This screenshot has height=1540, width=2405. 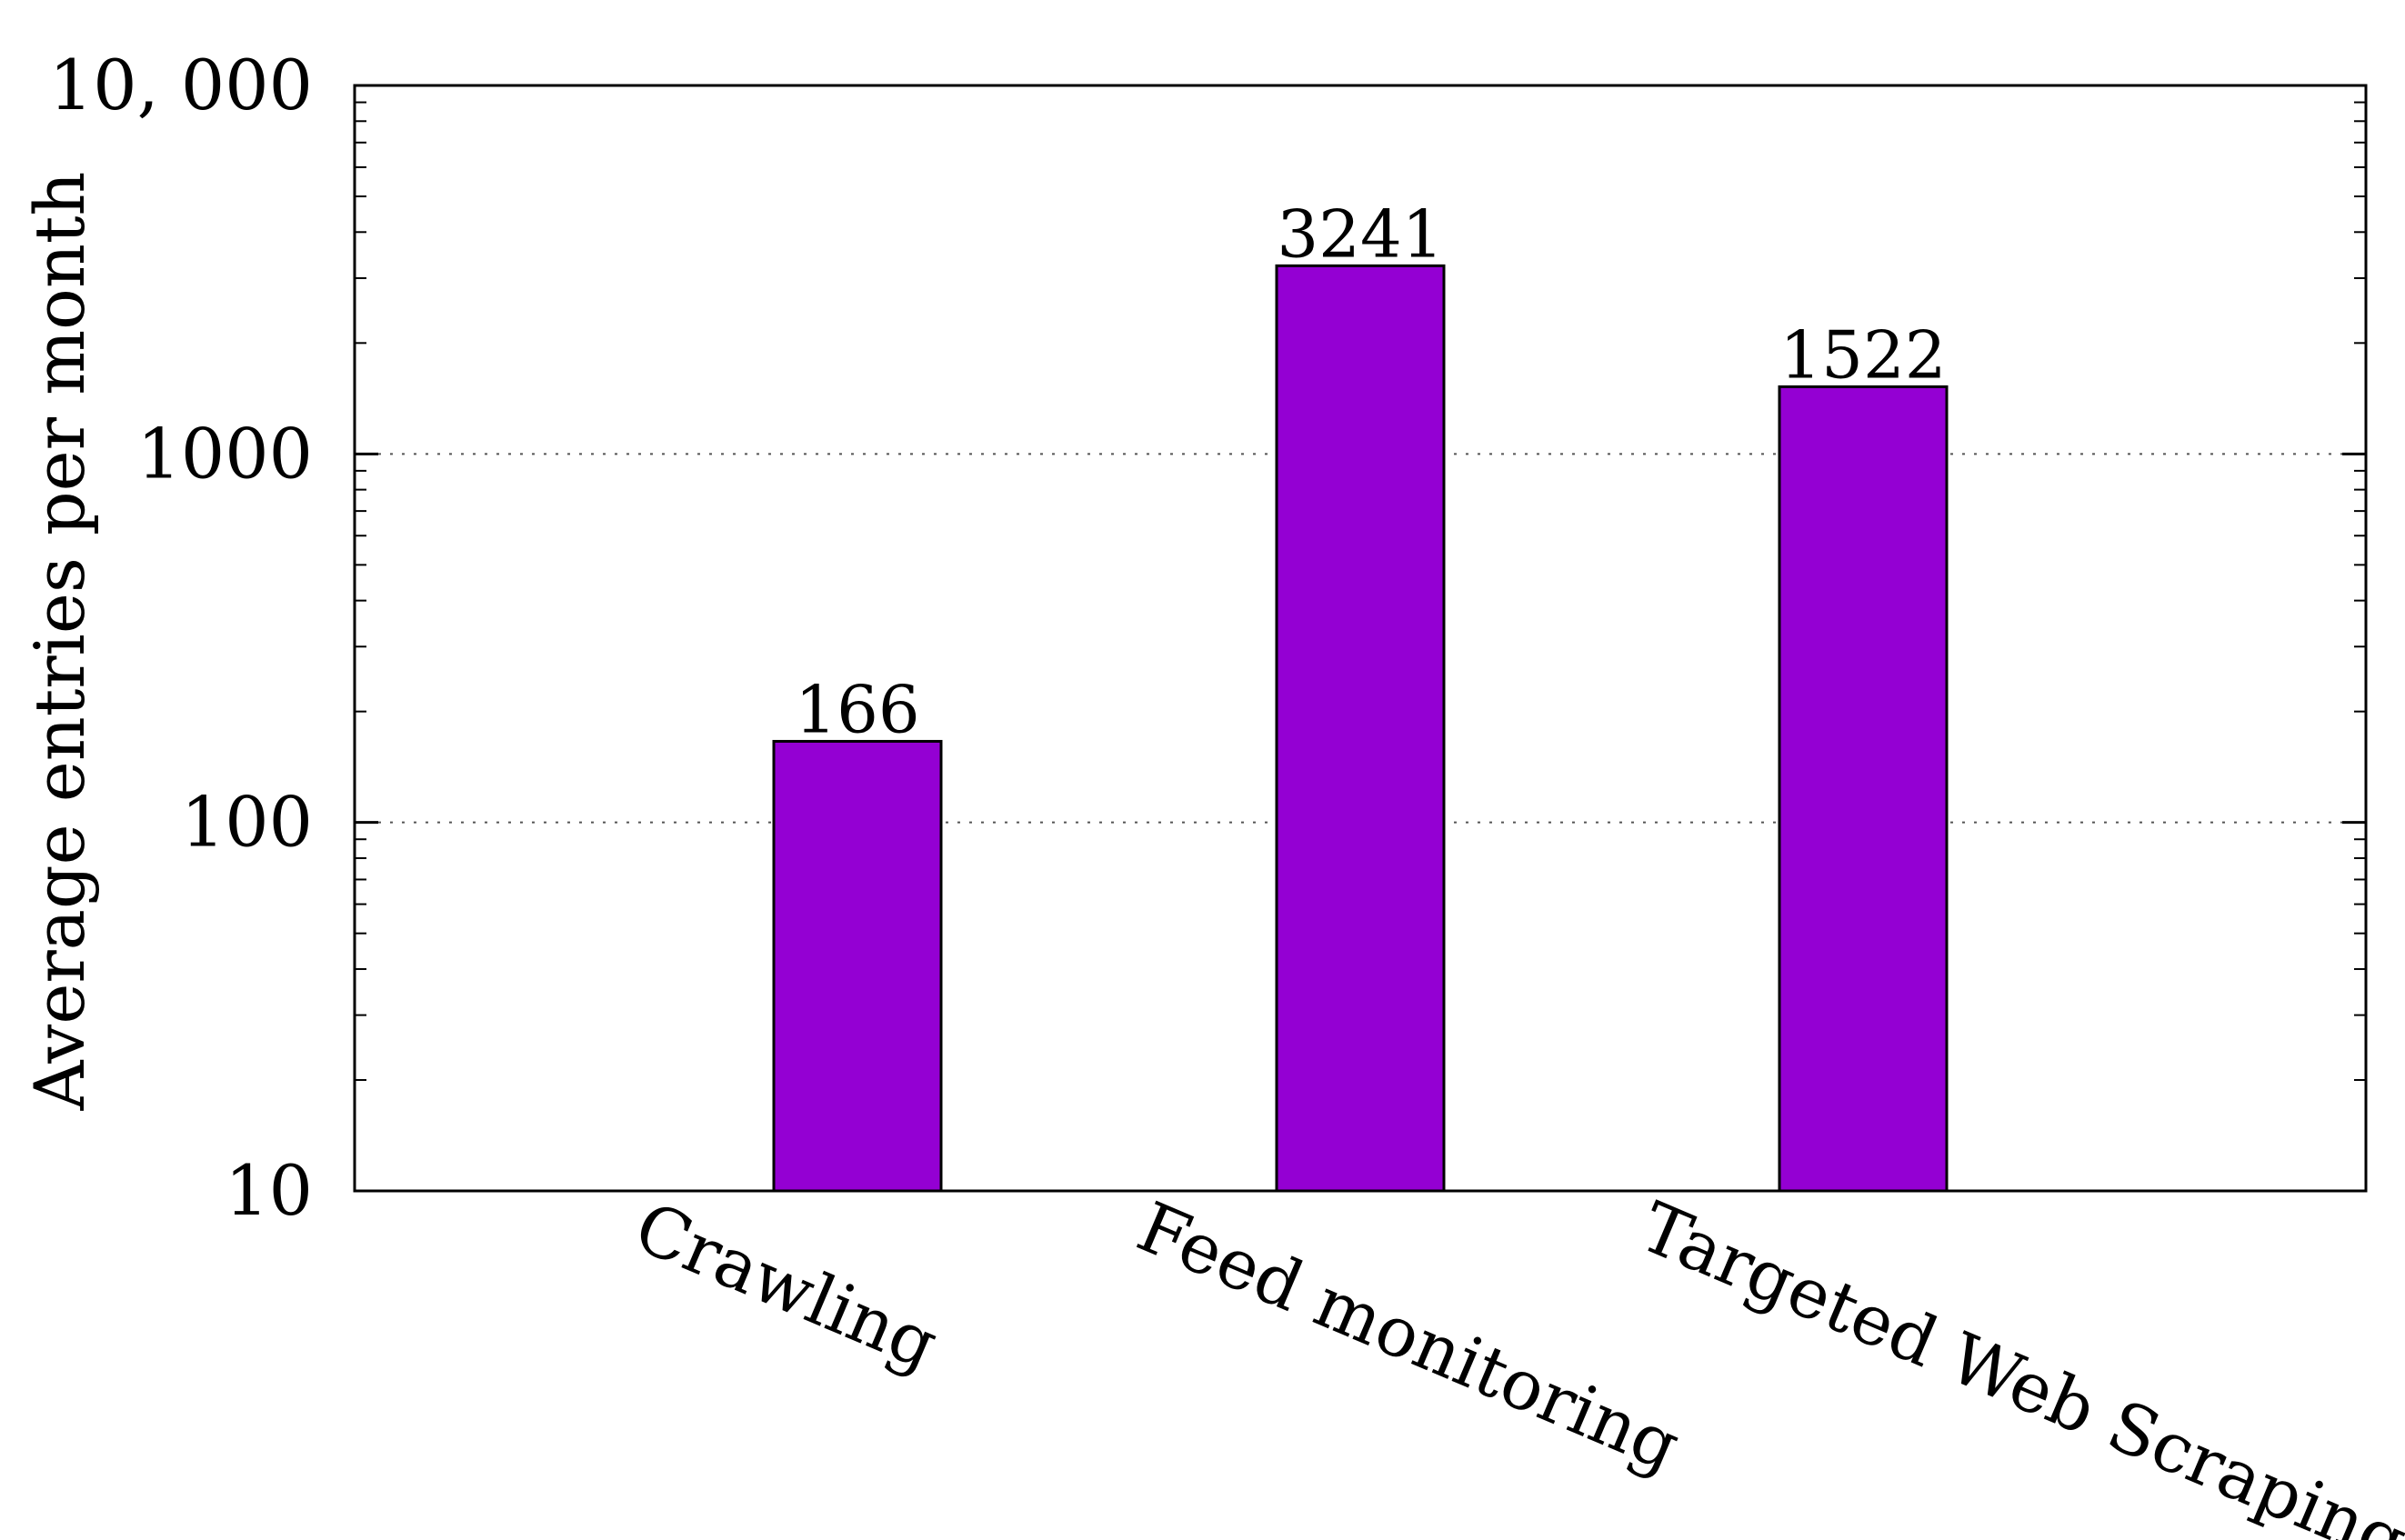 What do you see at coordinates (247, 823) in the screenshot?
I see `y-tick-label-1: 100` at bounding box center [247, 823].